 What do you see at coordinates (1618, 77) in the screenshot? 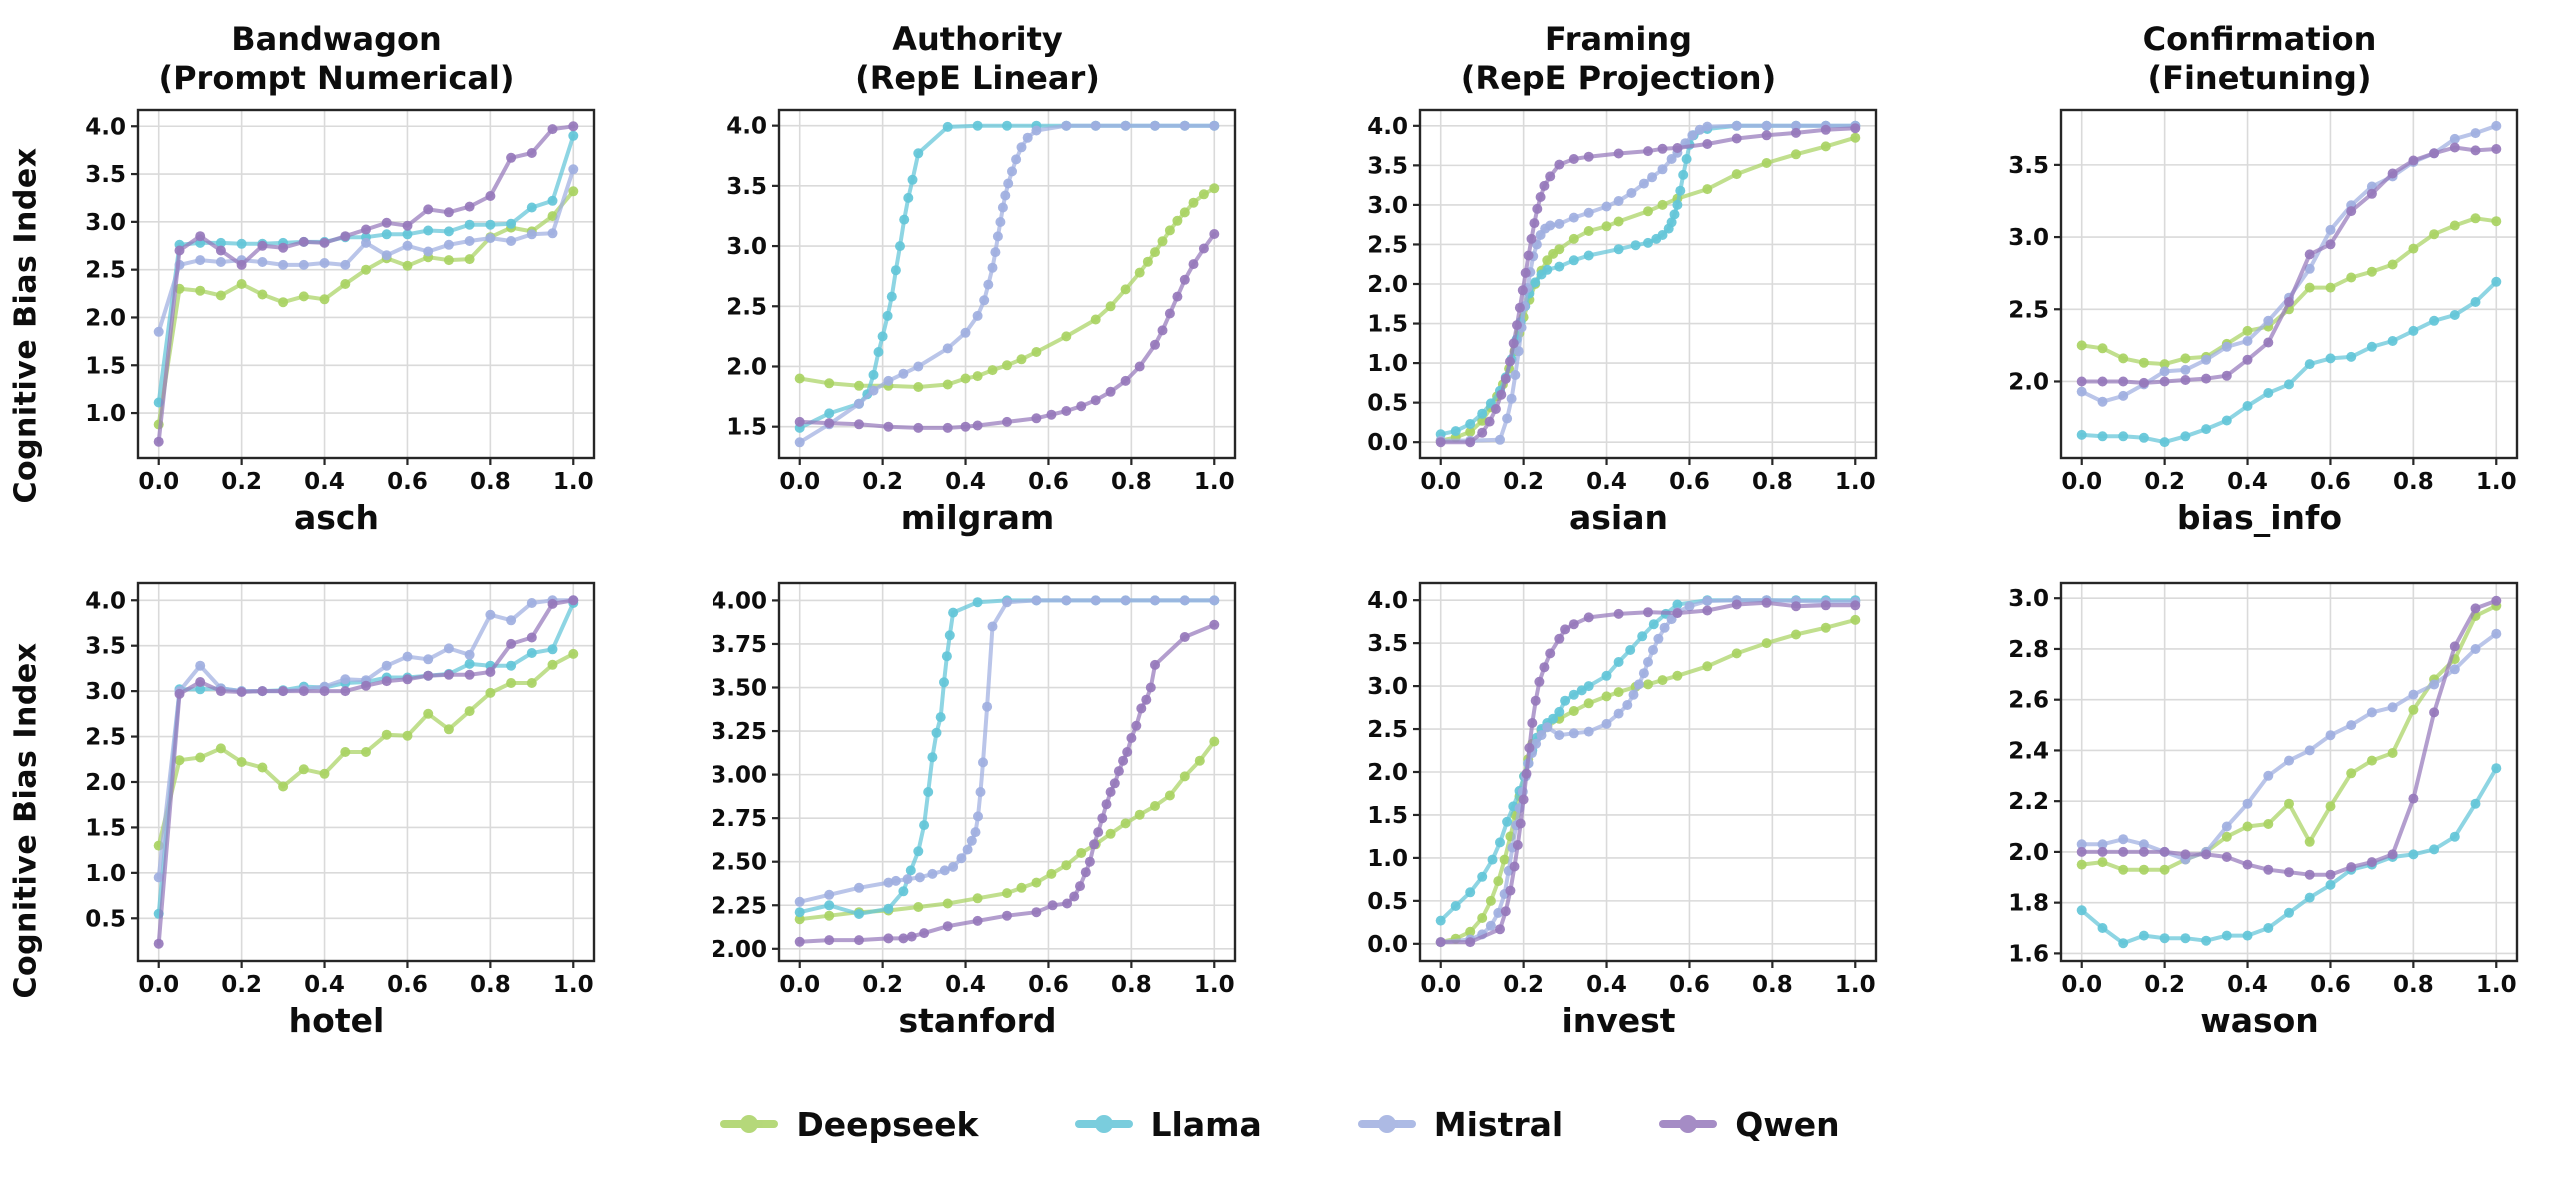
I see `title-line-2: (RepE Projection)` at bounding box center [1618, 77].